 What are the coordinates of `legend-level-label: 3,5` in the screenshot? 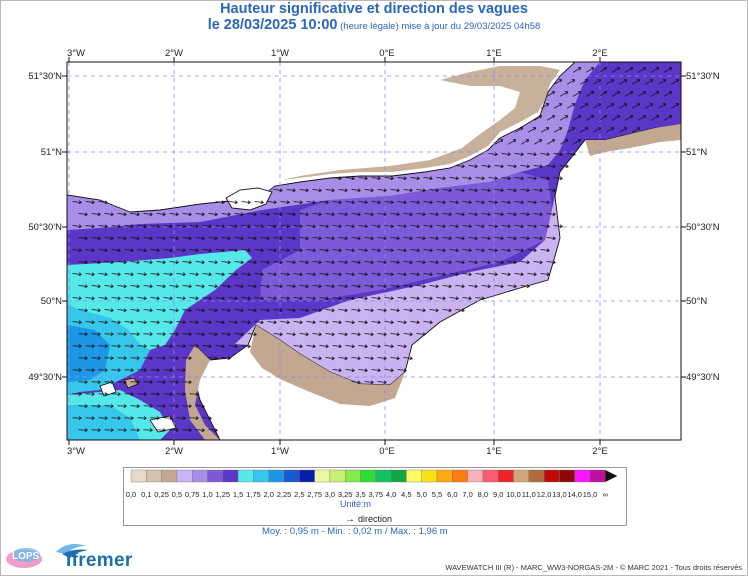 It's located at (360, 494).